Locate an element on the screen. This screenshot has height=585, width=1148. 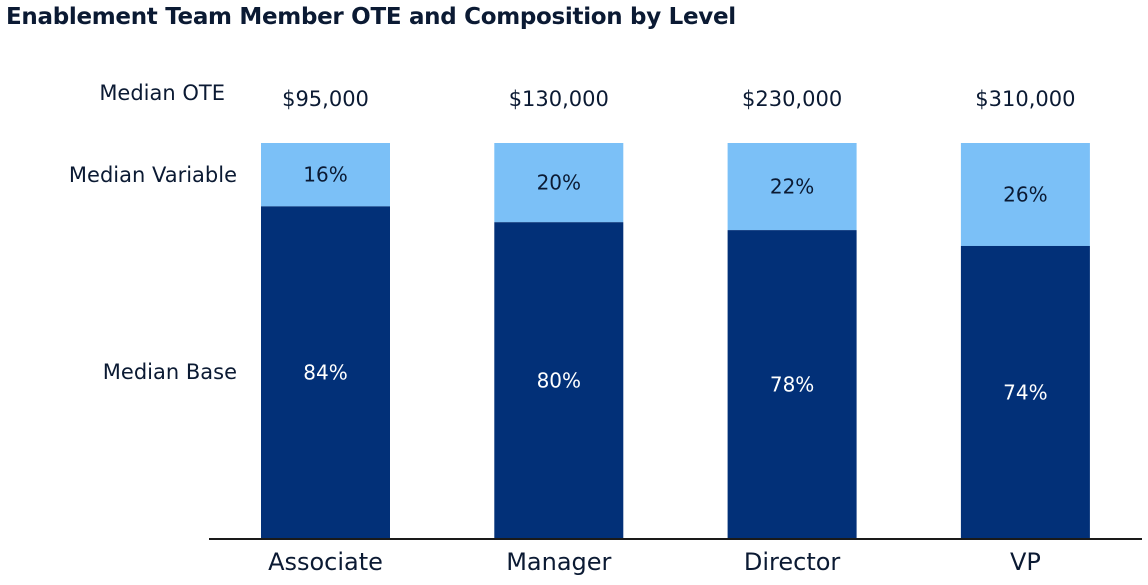
data-label-base: 74% is located at coordinates (1025, 392).